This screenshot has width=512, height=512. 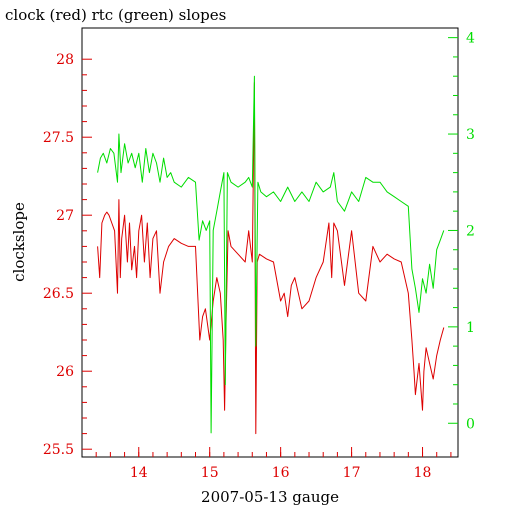 I want to click on x-axis: 14 15 16 17 18, so click(x=273, y=464).